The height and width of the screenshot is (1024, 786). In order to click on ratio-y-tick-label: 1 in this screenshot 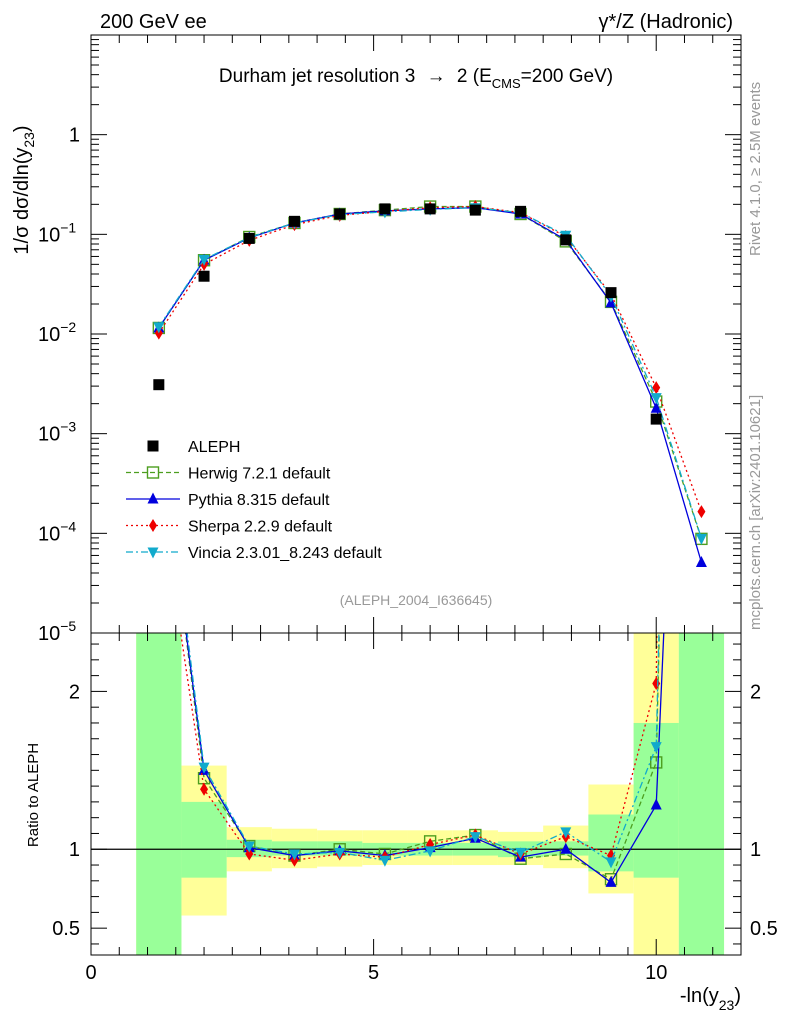, I will do `click(74, 850)`.